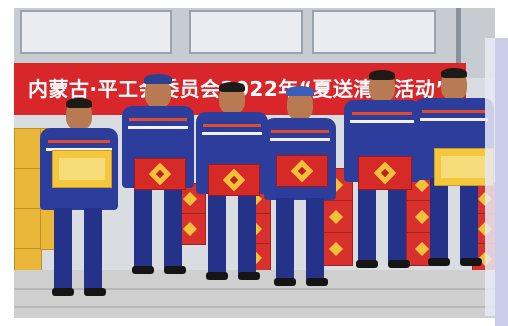  I want to click on side-strip, so click(501, 182).